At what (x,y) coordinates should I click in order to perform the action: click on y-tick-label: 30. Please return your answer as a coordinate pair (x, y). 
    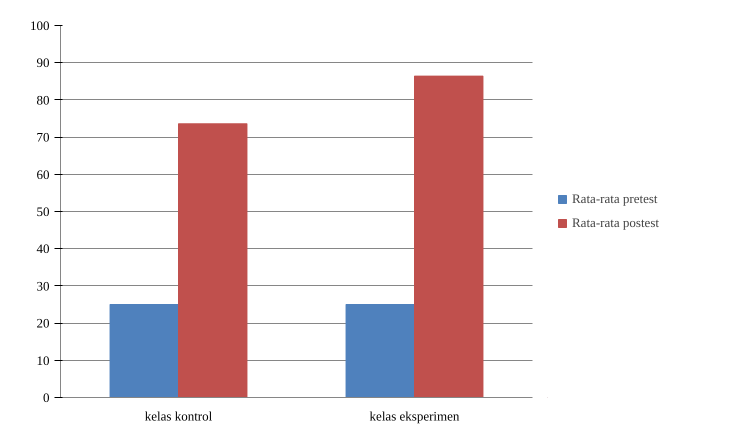
    Looking at the image, I should click on (43, 286).